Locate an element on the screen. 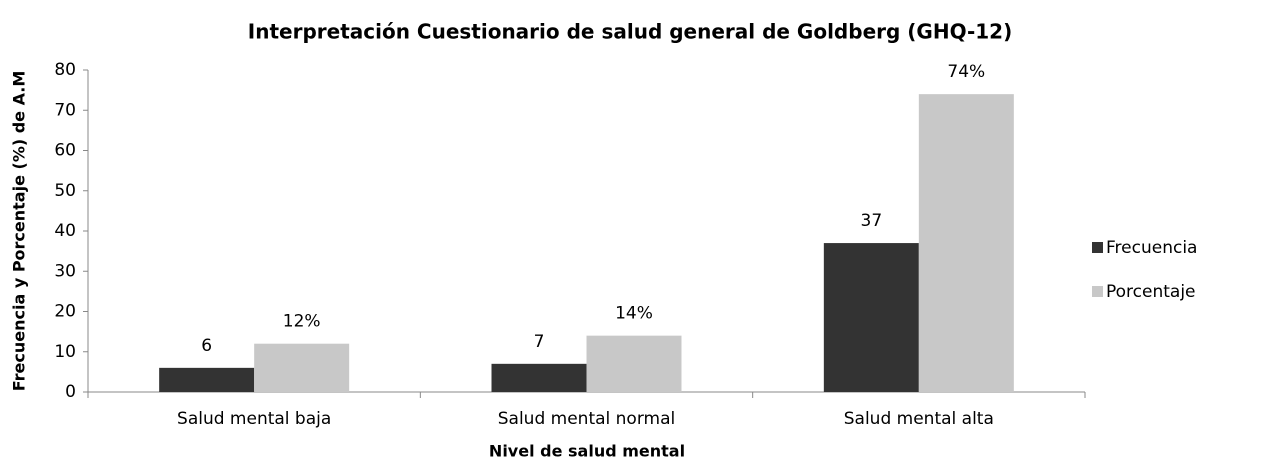 The image size is (1261, 466). y-tick-label: 70 is located at coordinates (65, 110).